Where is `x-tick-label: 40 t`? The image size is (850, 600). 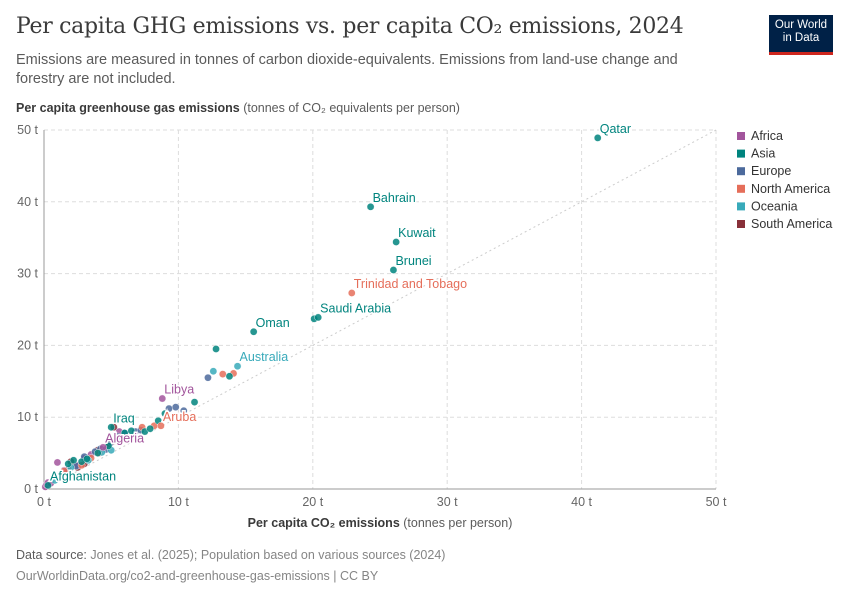
x-tick-label: 40 t is located at coordinates (581, 502).